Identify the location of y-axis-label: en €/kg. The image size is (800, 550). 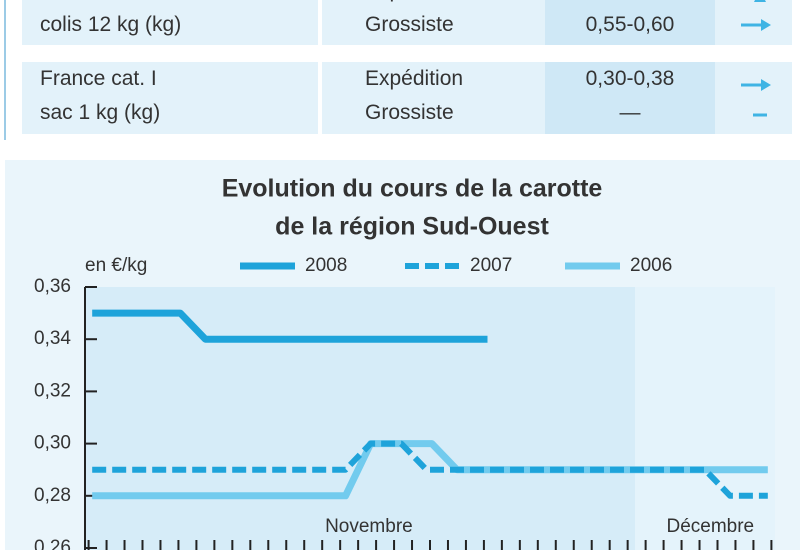
(116, 265).